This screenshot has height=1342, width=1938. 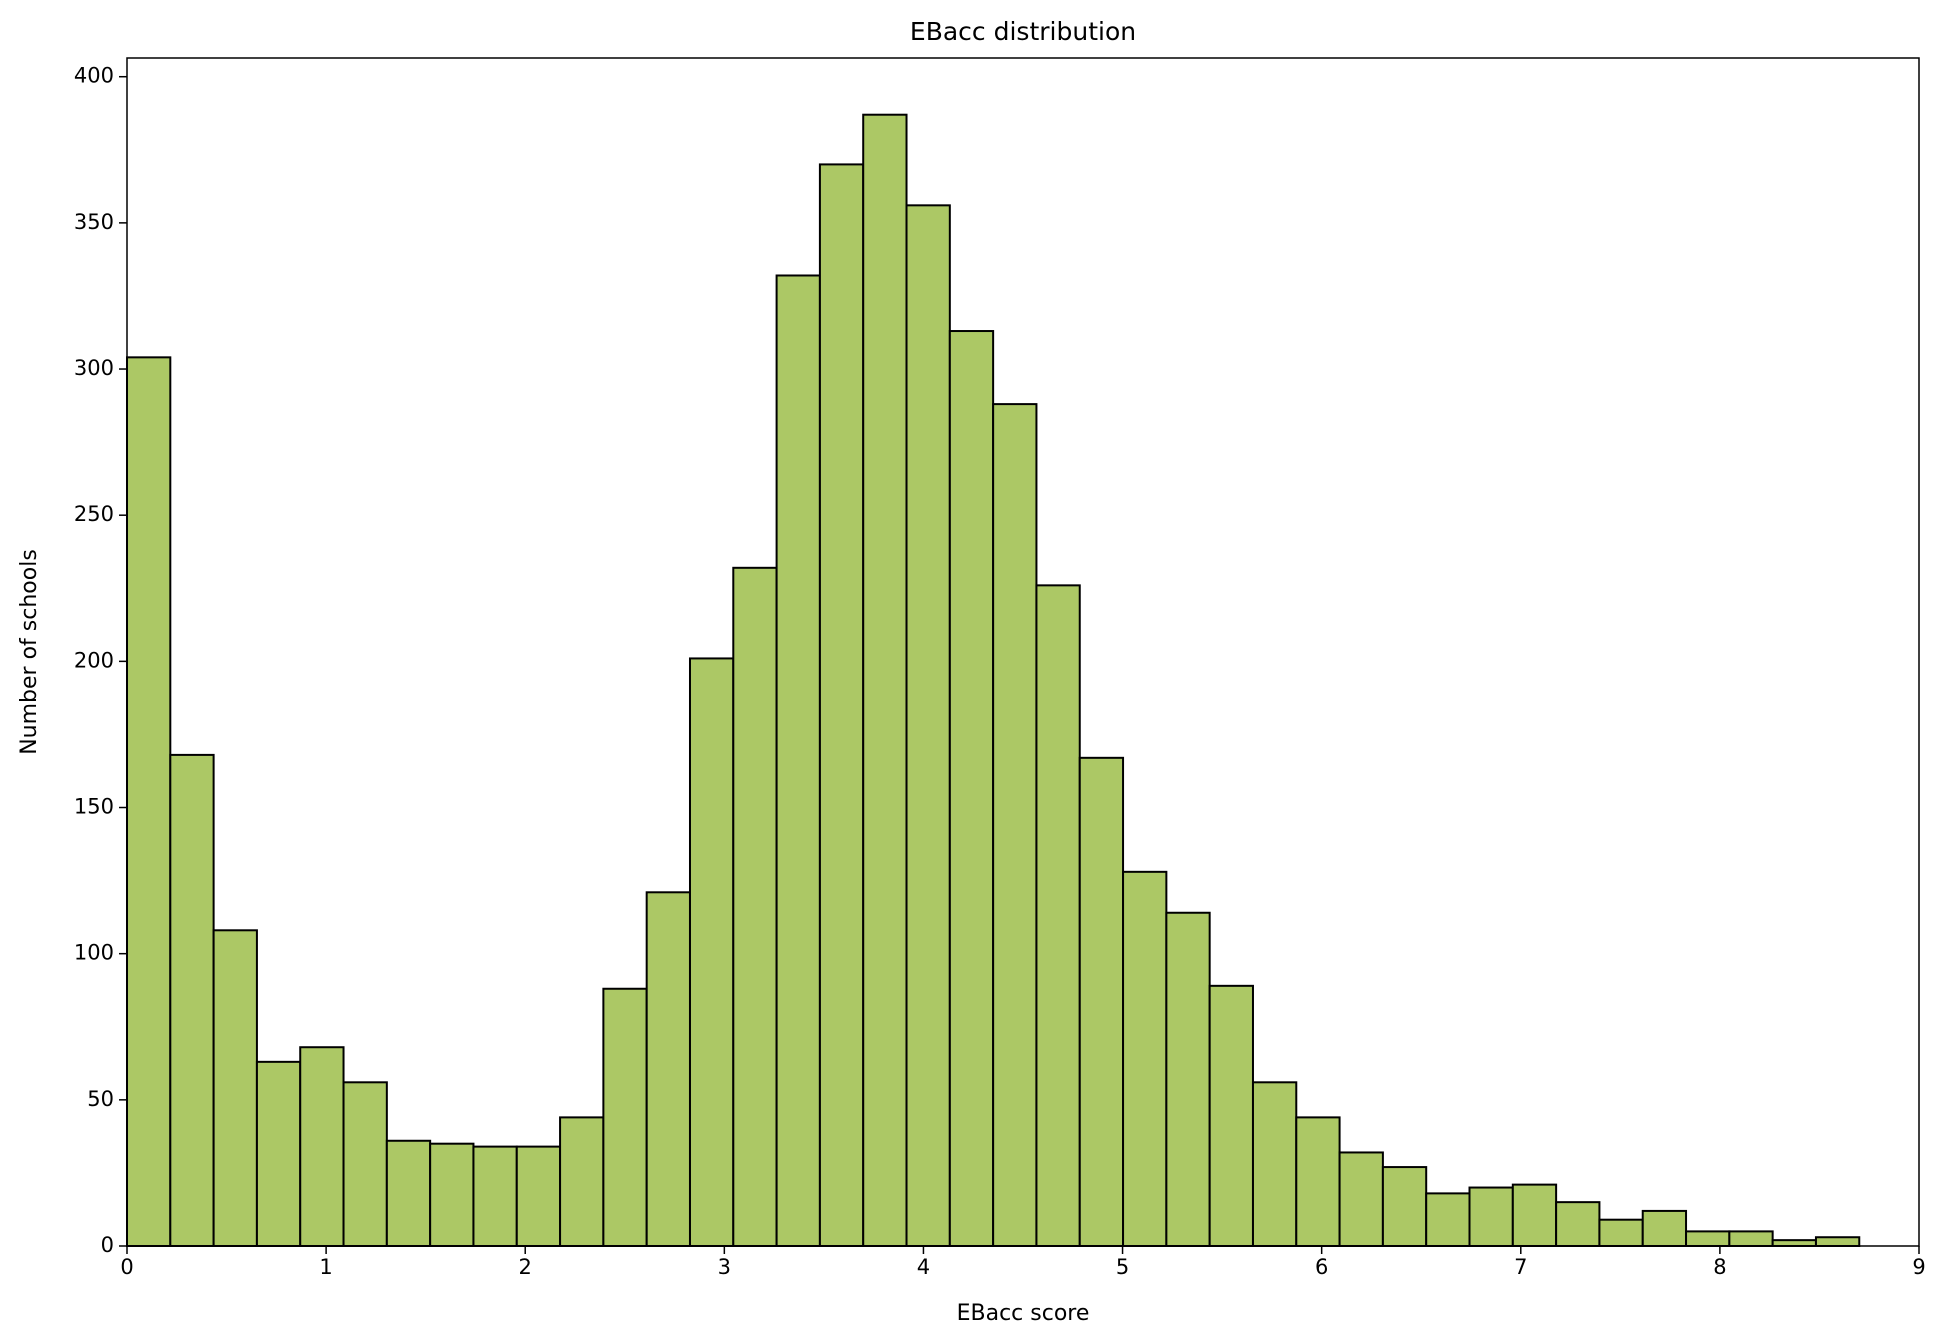 I want to click on x-tick-label: 2, so click(x=525, y=1267).